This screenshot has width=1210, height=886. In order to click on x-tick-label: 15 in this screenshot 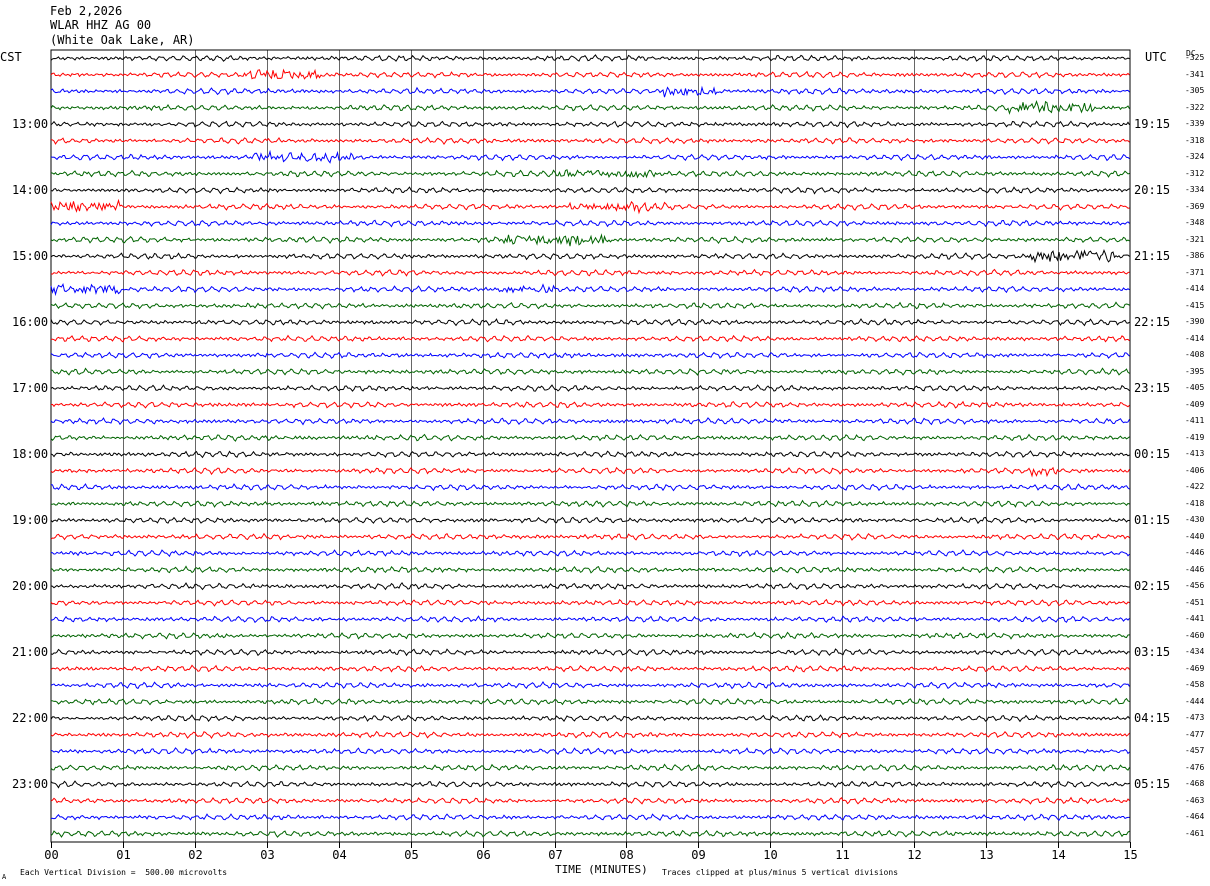, I will do `click(1130, 855)`.